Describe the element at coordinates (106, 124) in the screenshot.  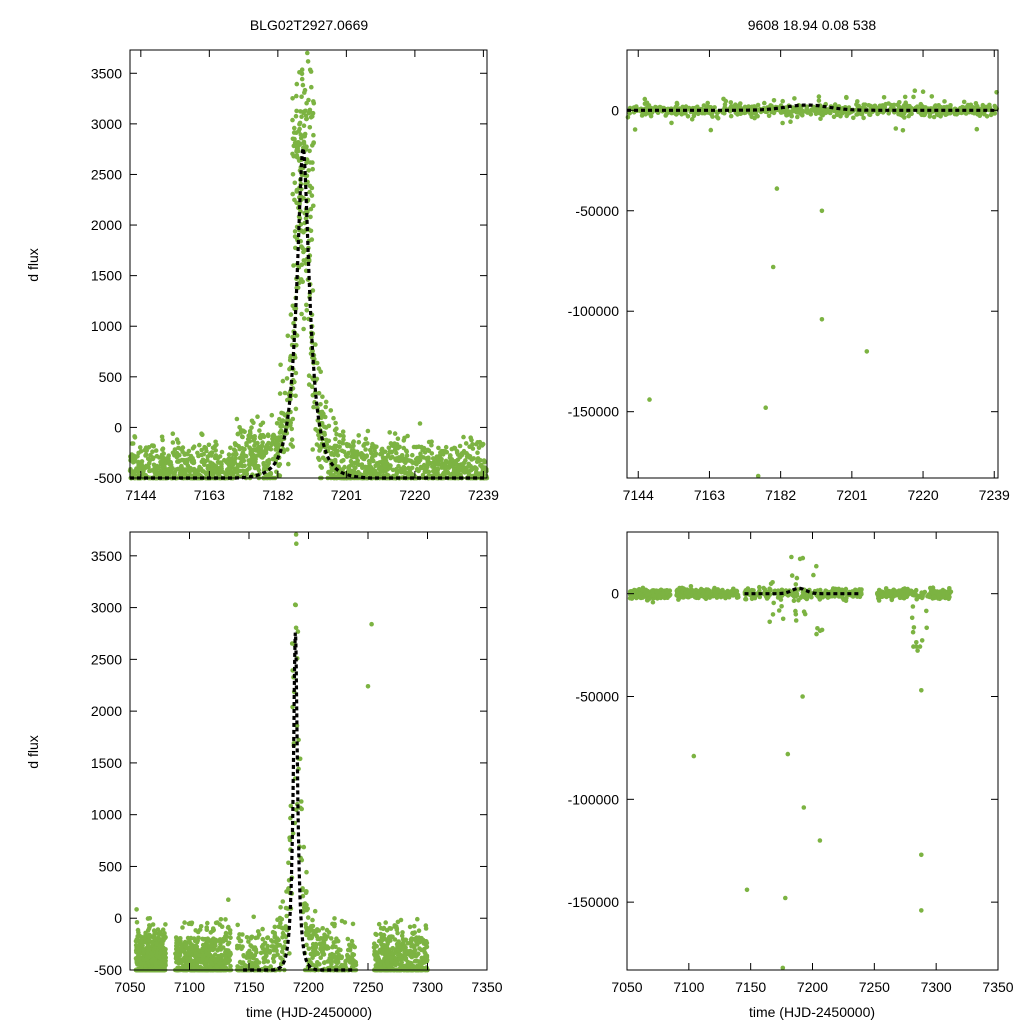
I see `y-tick-label: 3000` at that location.